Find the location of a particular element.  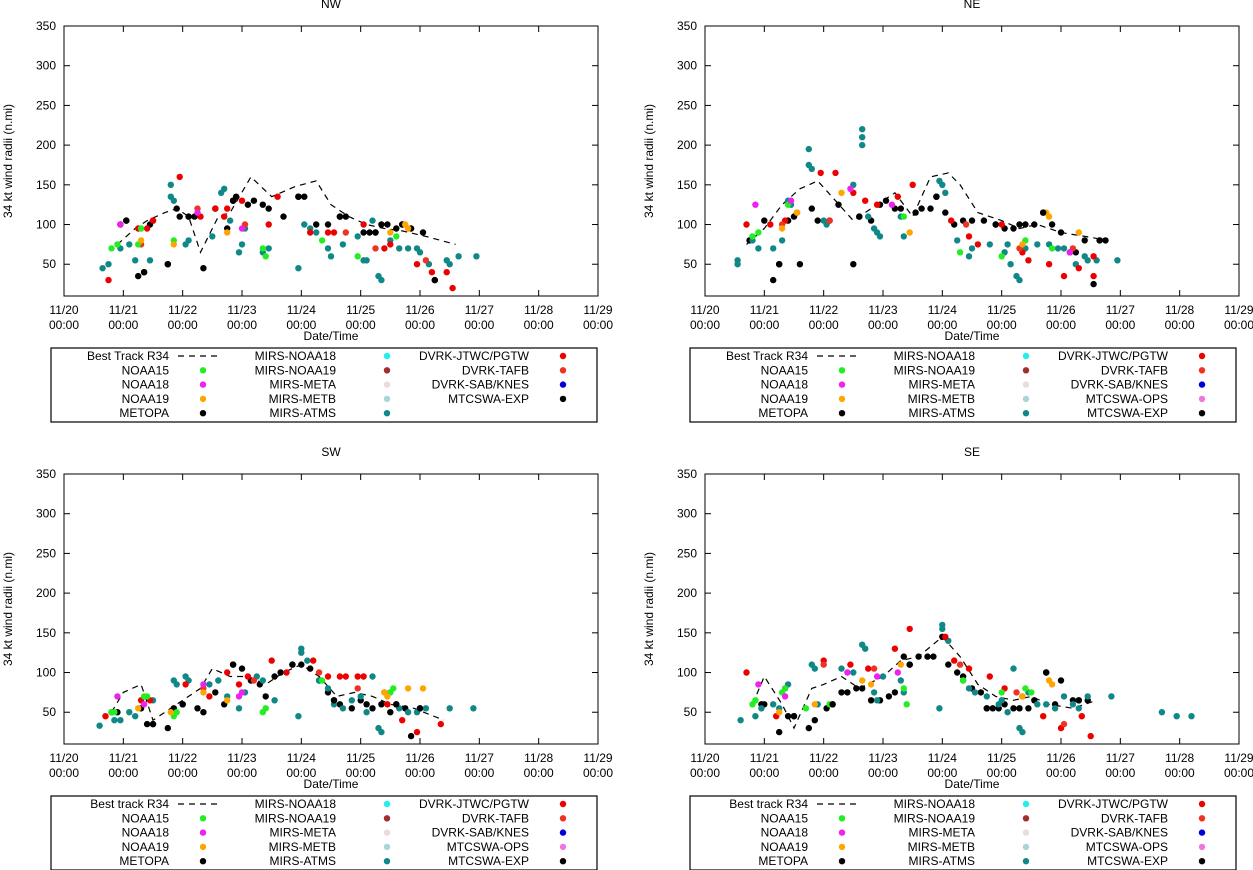

series-noaa15 is located at coordinates (252, 698).